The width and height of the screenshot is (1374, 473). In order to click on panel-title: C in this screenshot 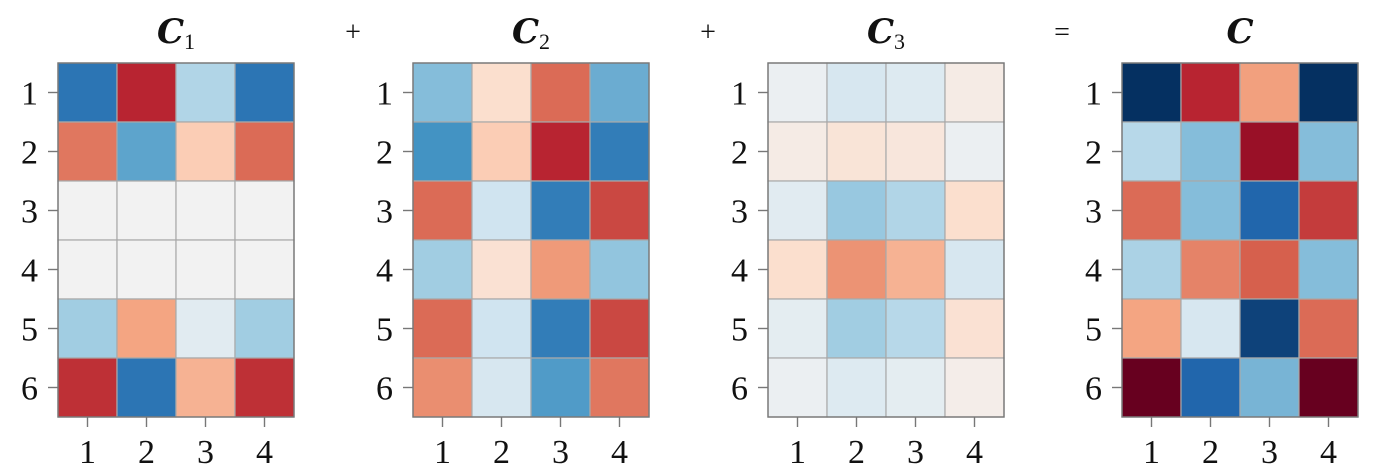, I will do `click(1239, 32)`.